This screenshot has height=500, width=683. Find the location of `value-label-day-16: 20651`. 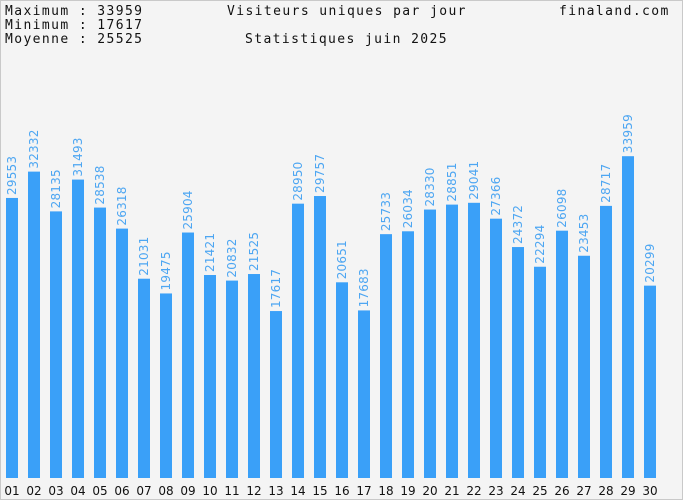

value-label-day-16: 20651 is located at coordinates (342, 259).